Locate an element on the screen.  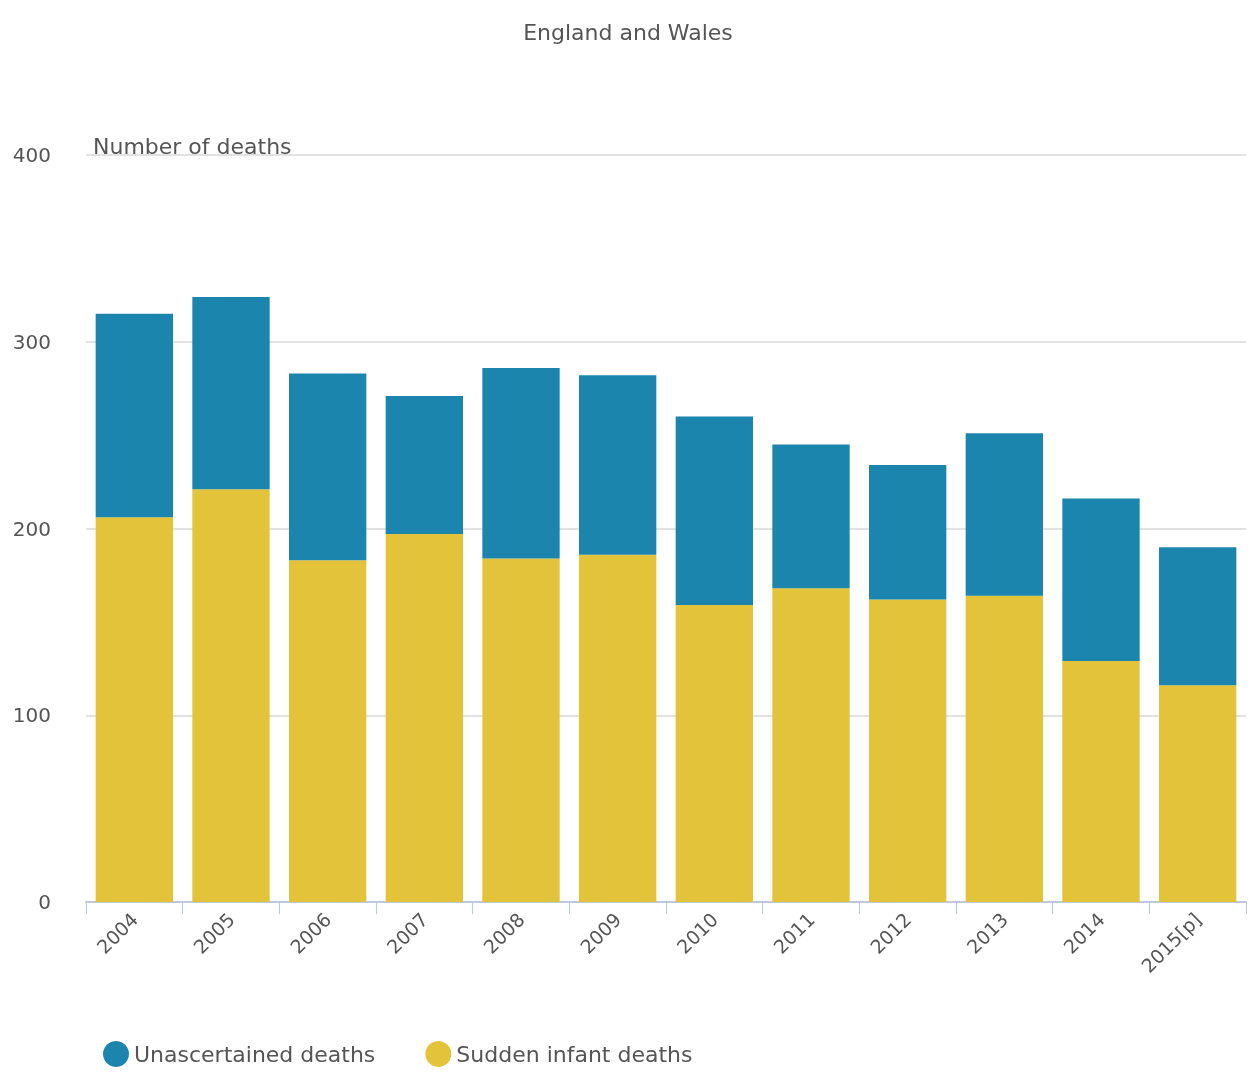
y-tick-label: 0 is located at coordinates (44, 902).